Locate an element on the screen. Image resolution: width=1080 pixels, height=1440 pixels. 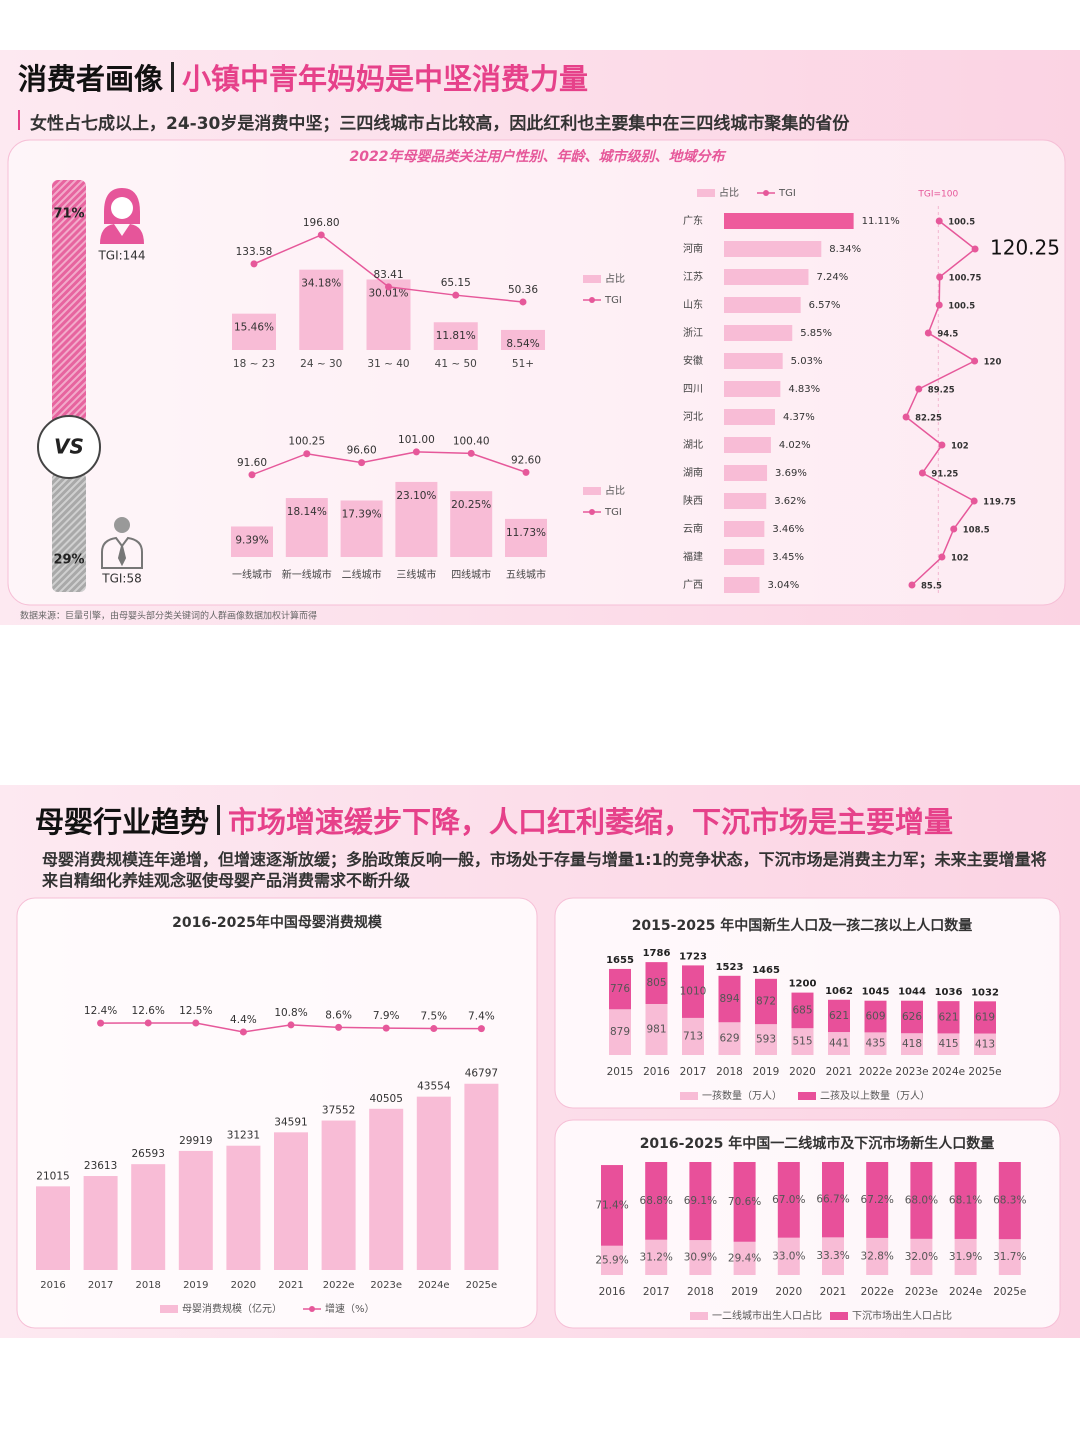
data-label: 40505 is located at coordinates (385, 1099).